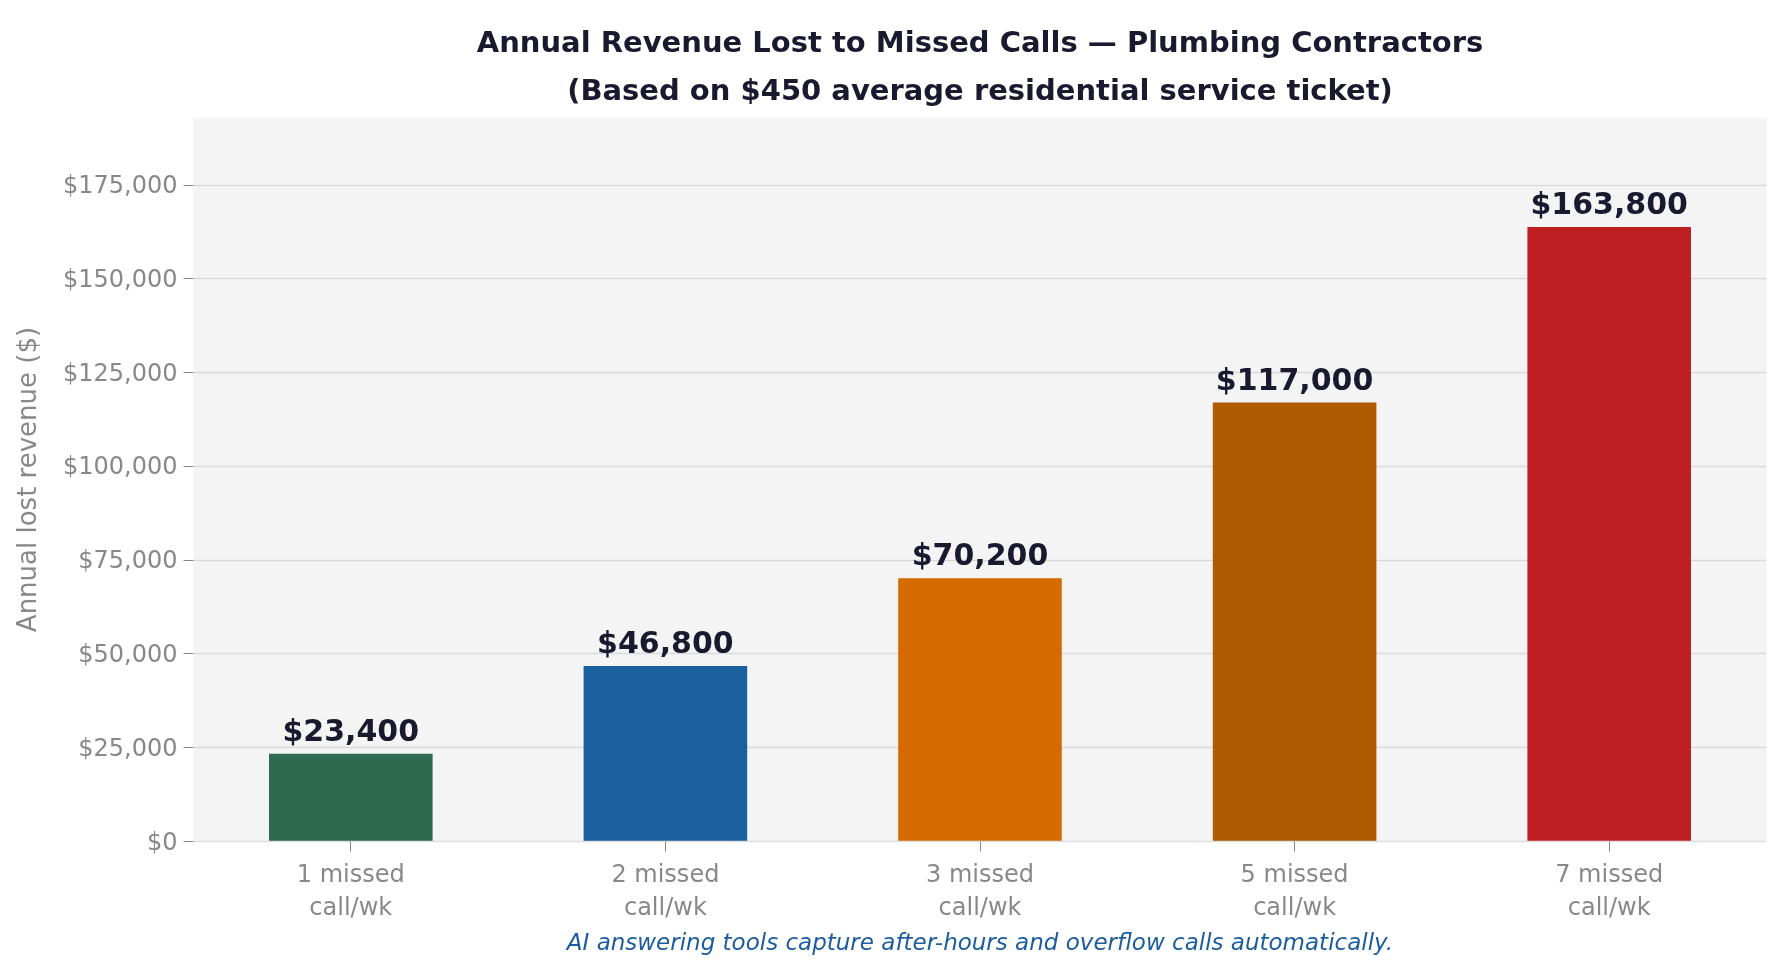 This screenshot has height=973, width=1783. What do you see at coordinates (1294, 890) in the screenshot?
I see `x-tick-label: 5 missed call/wk` at bounding box center [1294, 890].